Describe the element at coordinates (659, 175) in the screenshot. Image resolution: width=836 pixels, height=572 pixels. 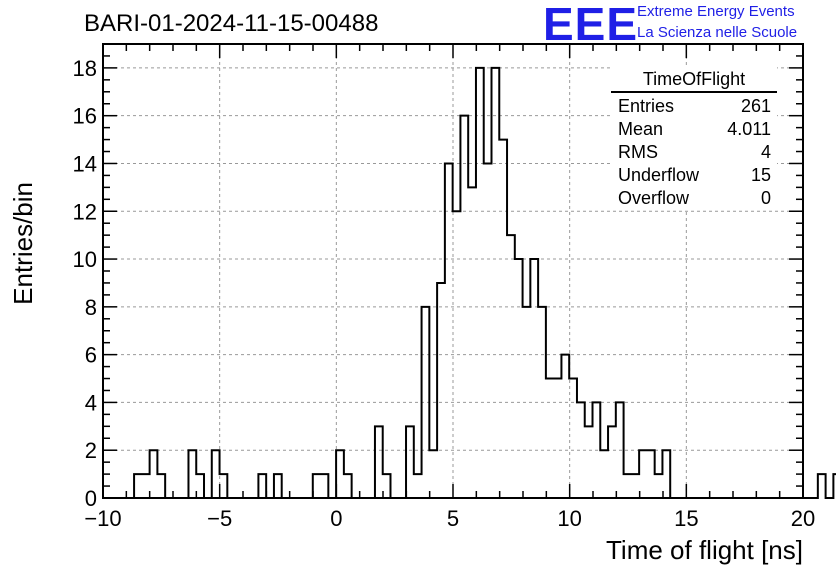
I see `stats-label: Underflow` at that location.